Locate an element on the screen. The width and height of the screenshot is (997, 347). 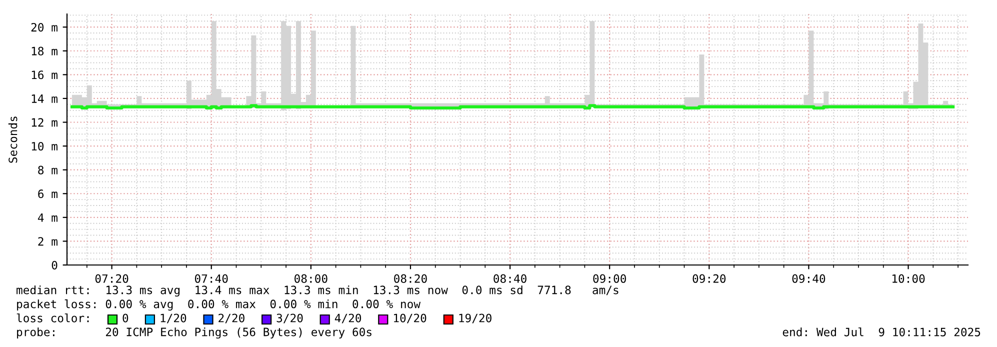
text: 3/20 is located at coordinates (289, 319).